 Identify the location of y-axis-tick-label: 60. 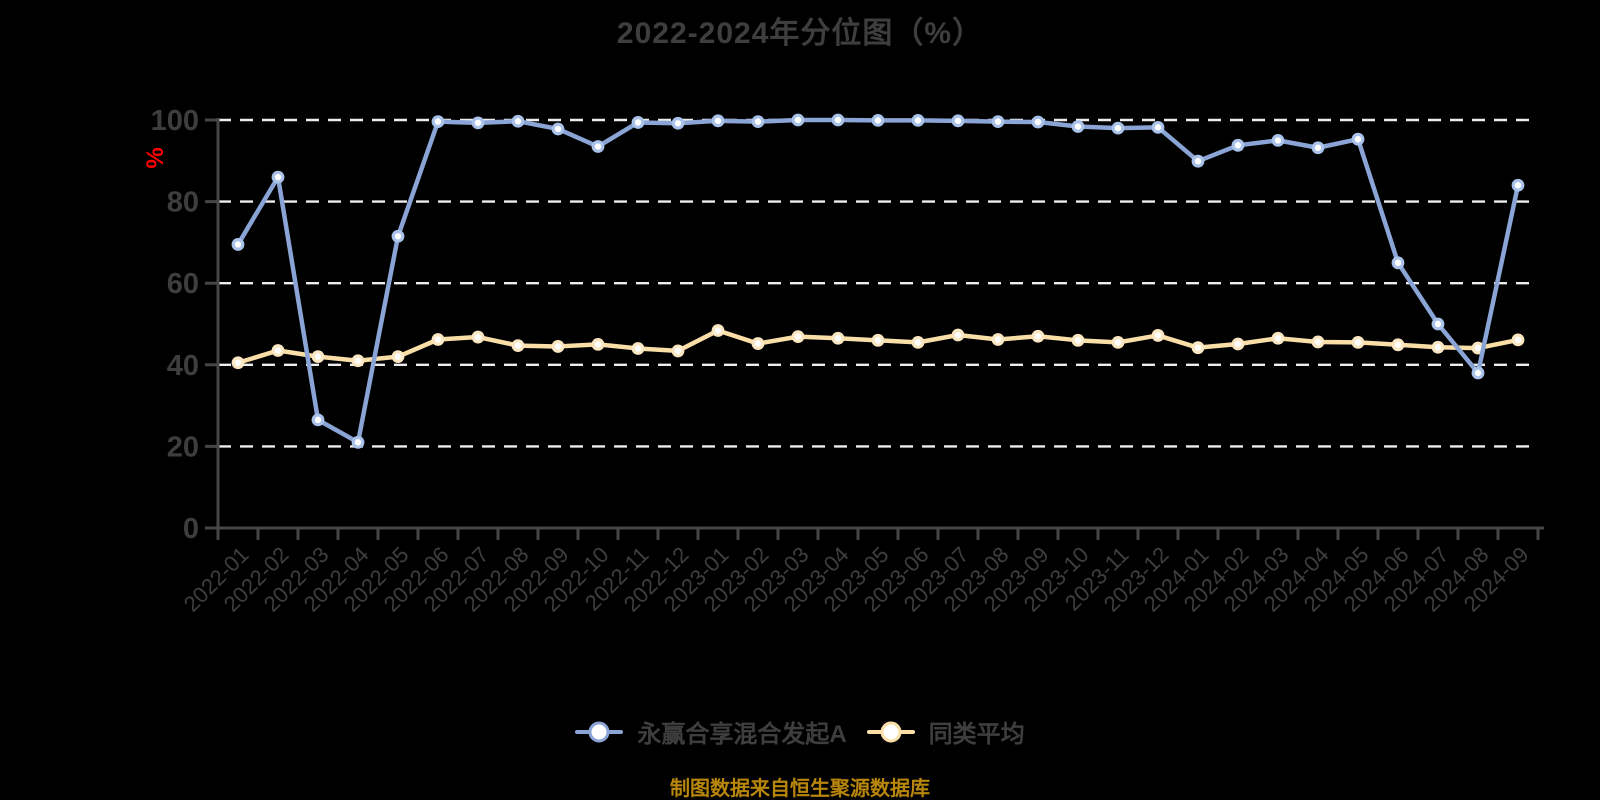
(183, 284).